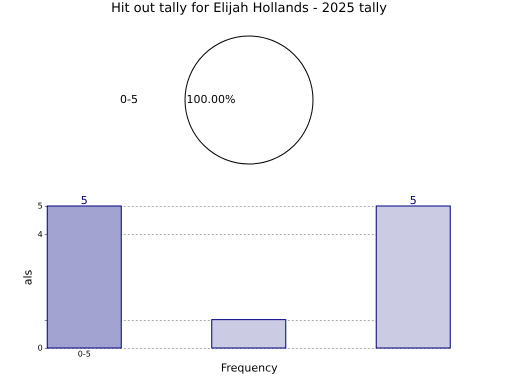 This screenshot has height=390, width=520. What do you see at coordinates (40, 348) in the screenshot?
I see `y-tick-label: 0` at bounding box center [40, 348].